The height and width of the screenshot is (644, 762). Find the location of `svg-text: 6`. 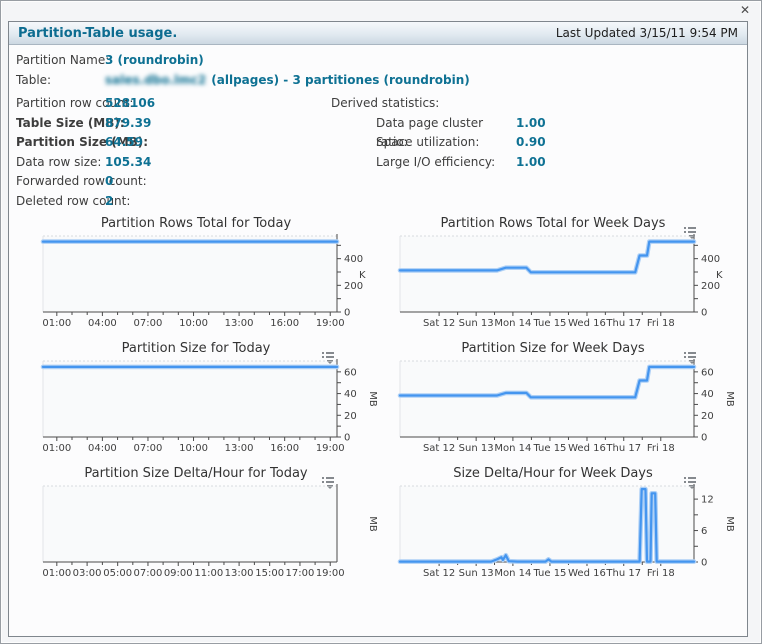

svg-text: 6 is located at coordinates (704, 531).